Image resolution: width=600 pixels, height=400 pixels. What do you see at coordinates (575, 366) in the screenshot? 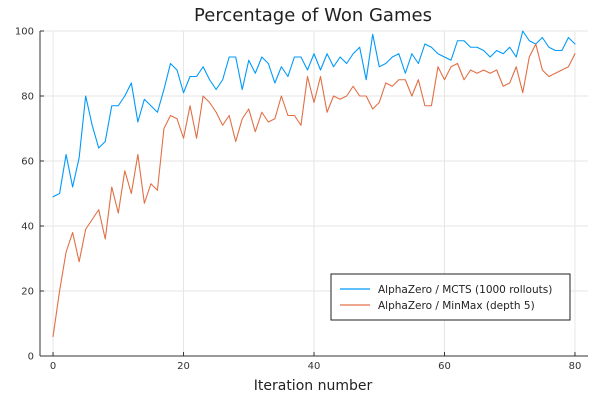
I see `x-tick-label: 80` at bounding box center [575, 366].